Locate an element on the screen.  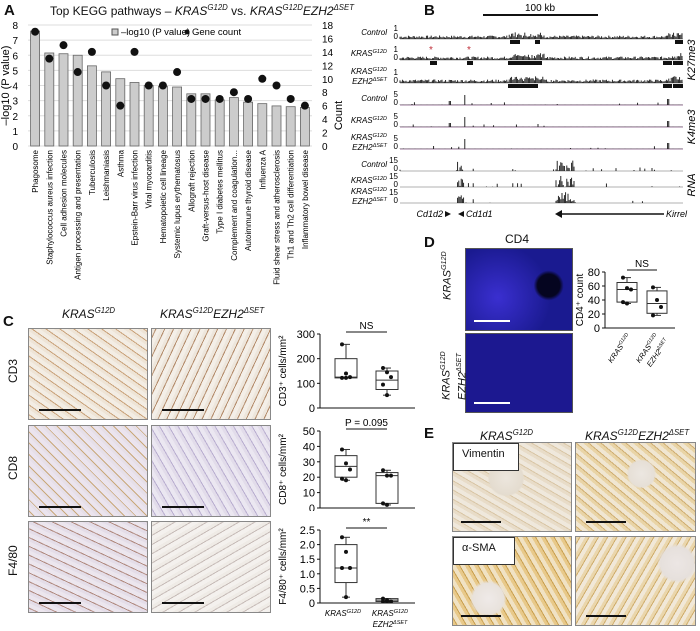
y-tick-label: 200 is located at coordinates (306, 360).